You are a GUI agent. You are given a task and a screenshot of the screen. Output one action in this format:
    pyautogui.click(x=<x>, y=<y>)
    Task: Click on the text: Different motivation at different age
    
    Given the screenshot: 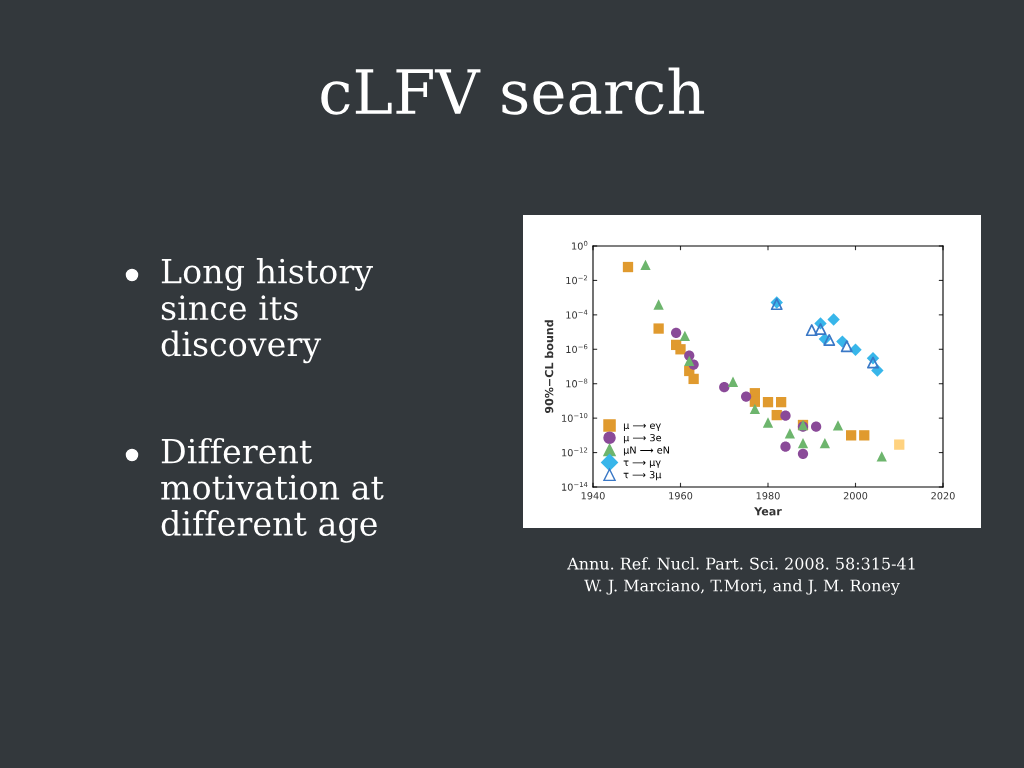 What is the action you would take?
    pyautogui.click(x=272, y=490)
    